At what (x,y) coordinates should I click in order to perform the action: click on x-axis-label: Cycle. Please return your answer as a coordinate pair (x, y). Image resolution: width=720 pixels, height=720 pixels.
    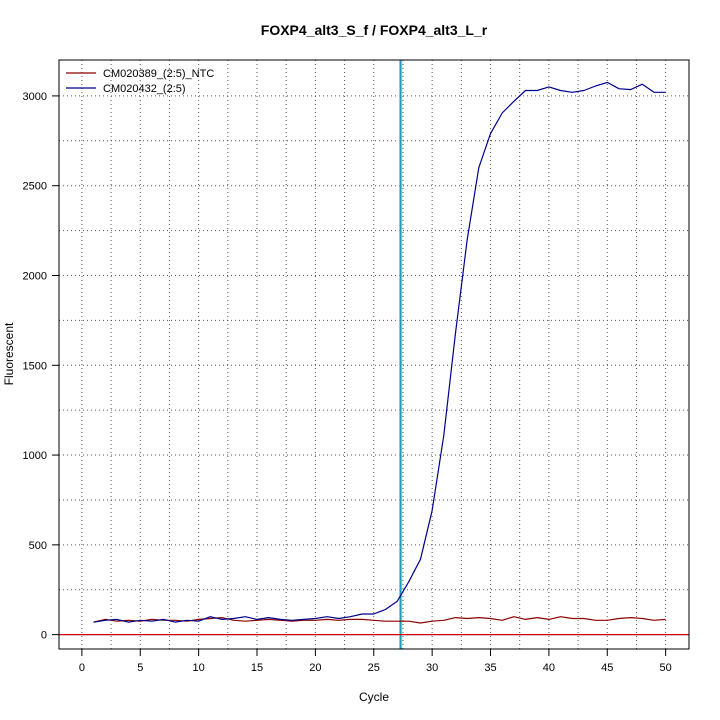
    Looking at the image, I should click on (374, 697).